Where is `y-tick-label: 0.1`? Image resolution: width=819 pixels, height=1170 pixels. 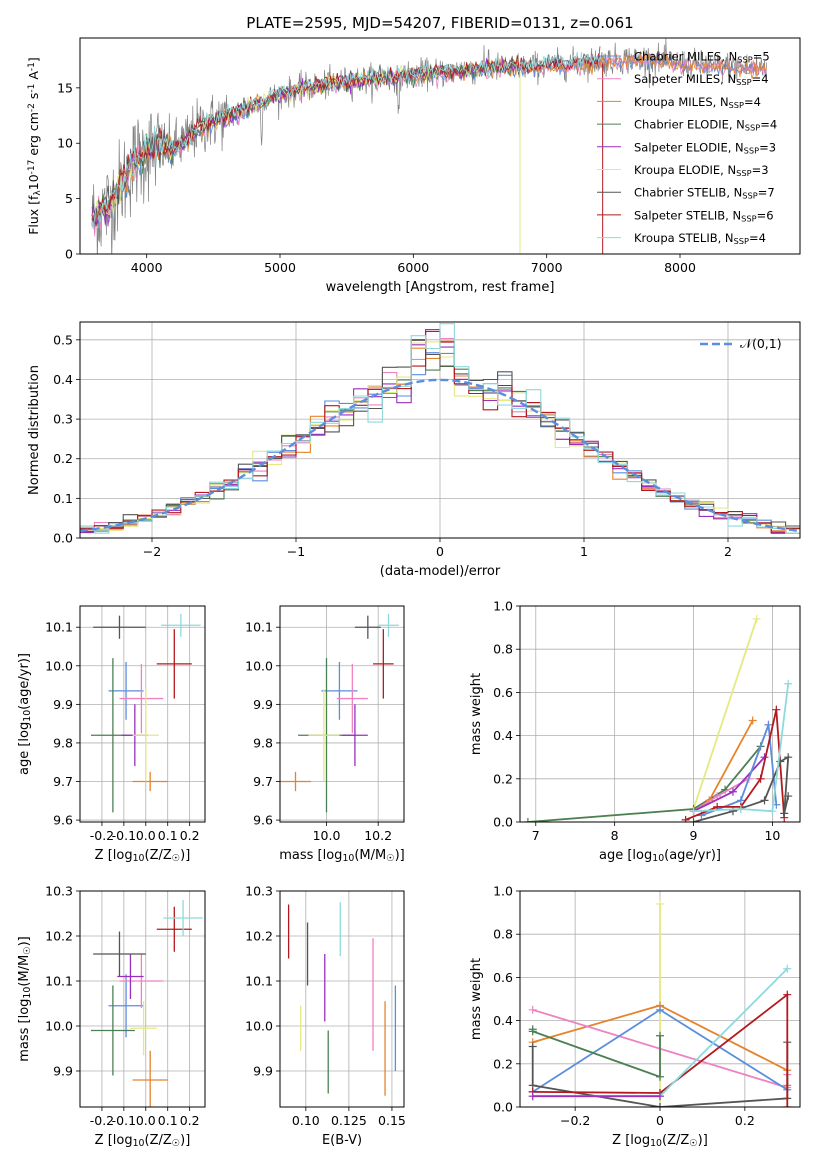
y-tick-label: 0.1 is located at coordinates (63, 498).